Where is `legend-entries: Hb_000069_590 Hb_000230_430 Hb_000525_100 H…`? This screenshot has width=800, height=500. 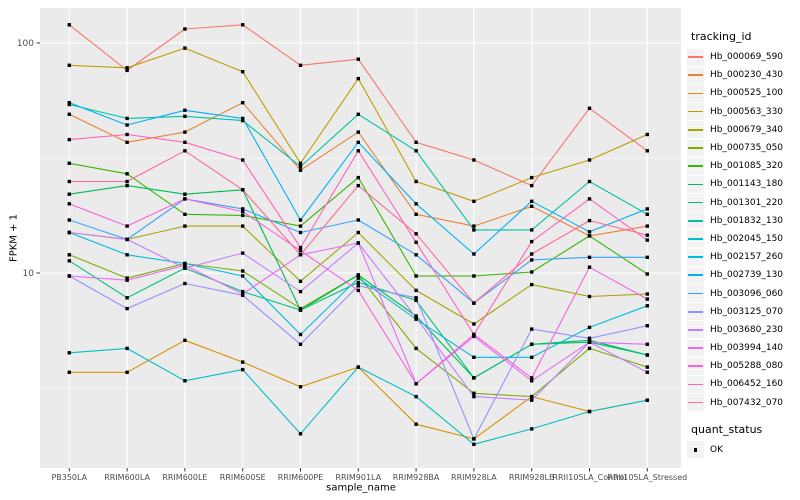 legend-entries: Hb_000069_590 Hb_000230_430 Hb_000525_100 H… is located at coordinates (743, 230).